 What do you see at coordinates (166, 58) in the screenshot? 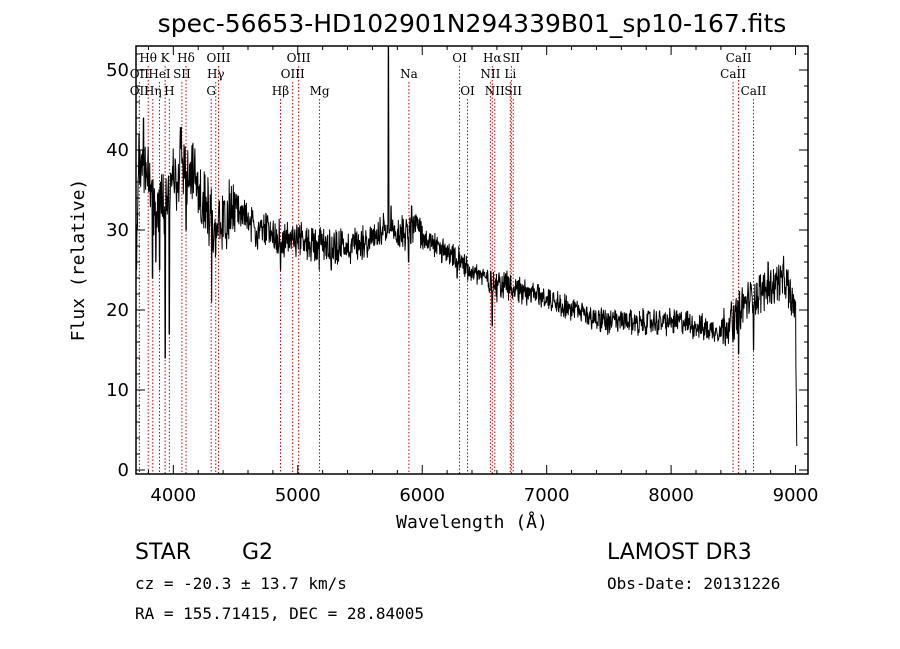
I see `line-marker-label: K` at bounding box center [166, 58].